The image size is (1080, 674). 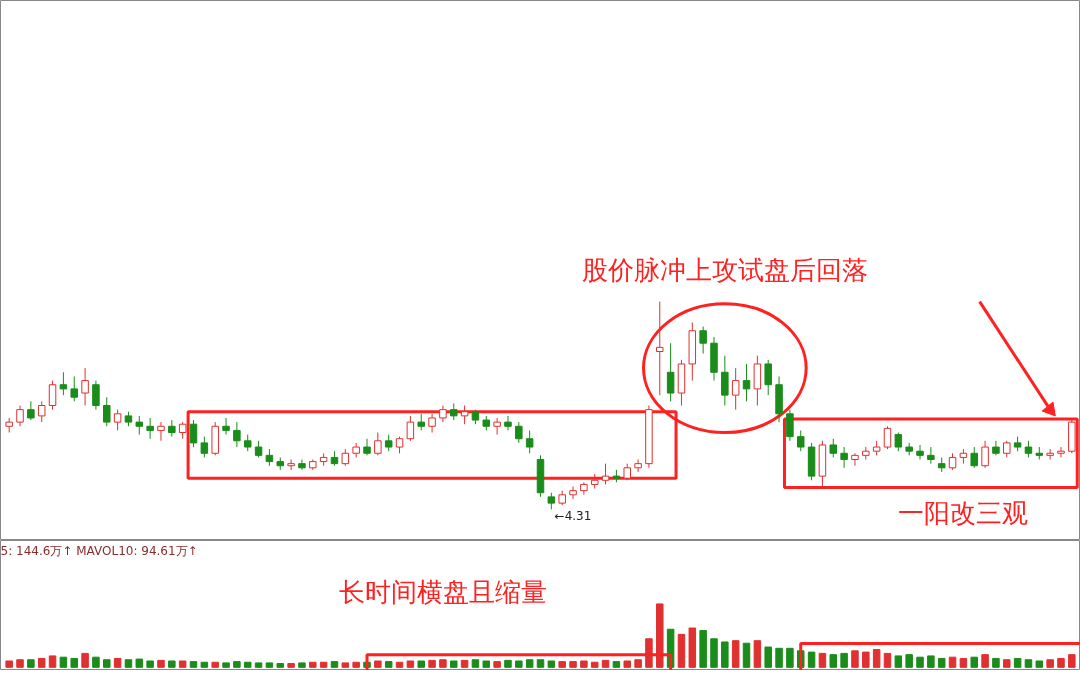 I want to click on text: 股价脉冲上攻试盘后回落, so click(x=724, y=270).